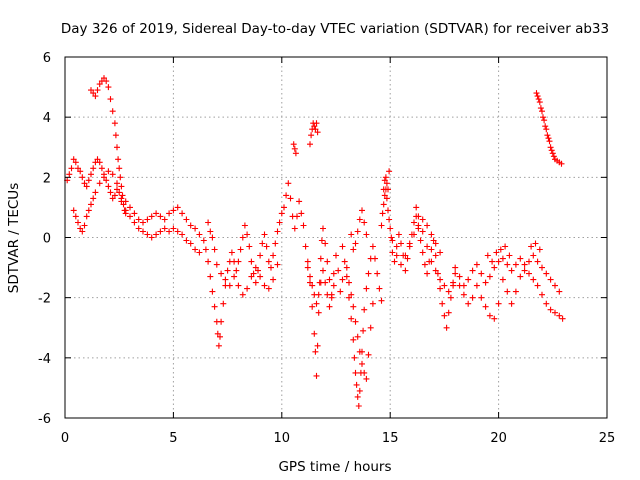  Describe the element at coordinates (44, 419) in the screenshot. I see `y-tick-label: -6` at that location.